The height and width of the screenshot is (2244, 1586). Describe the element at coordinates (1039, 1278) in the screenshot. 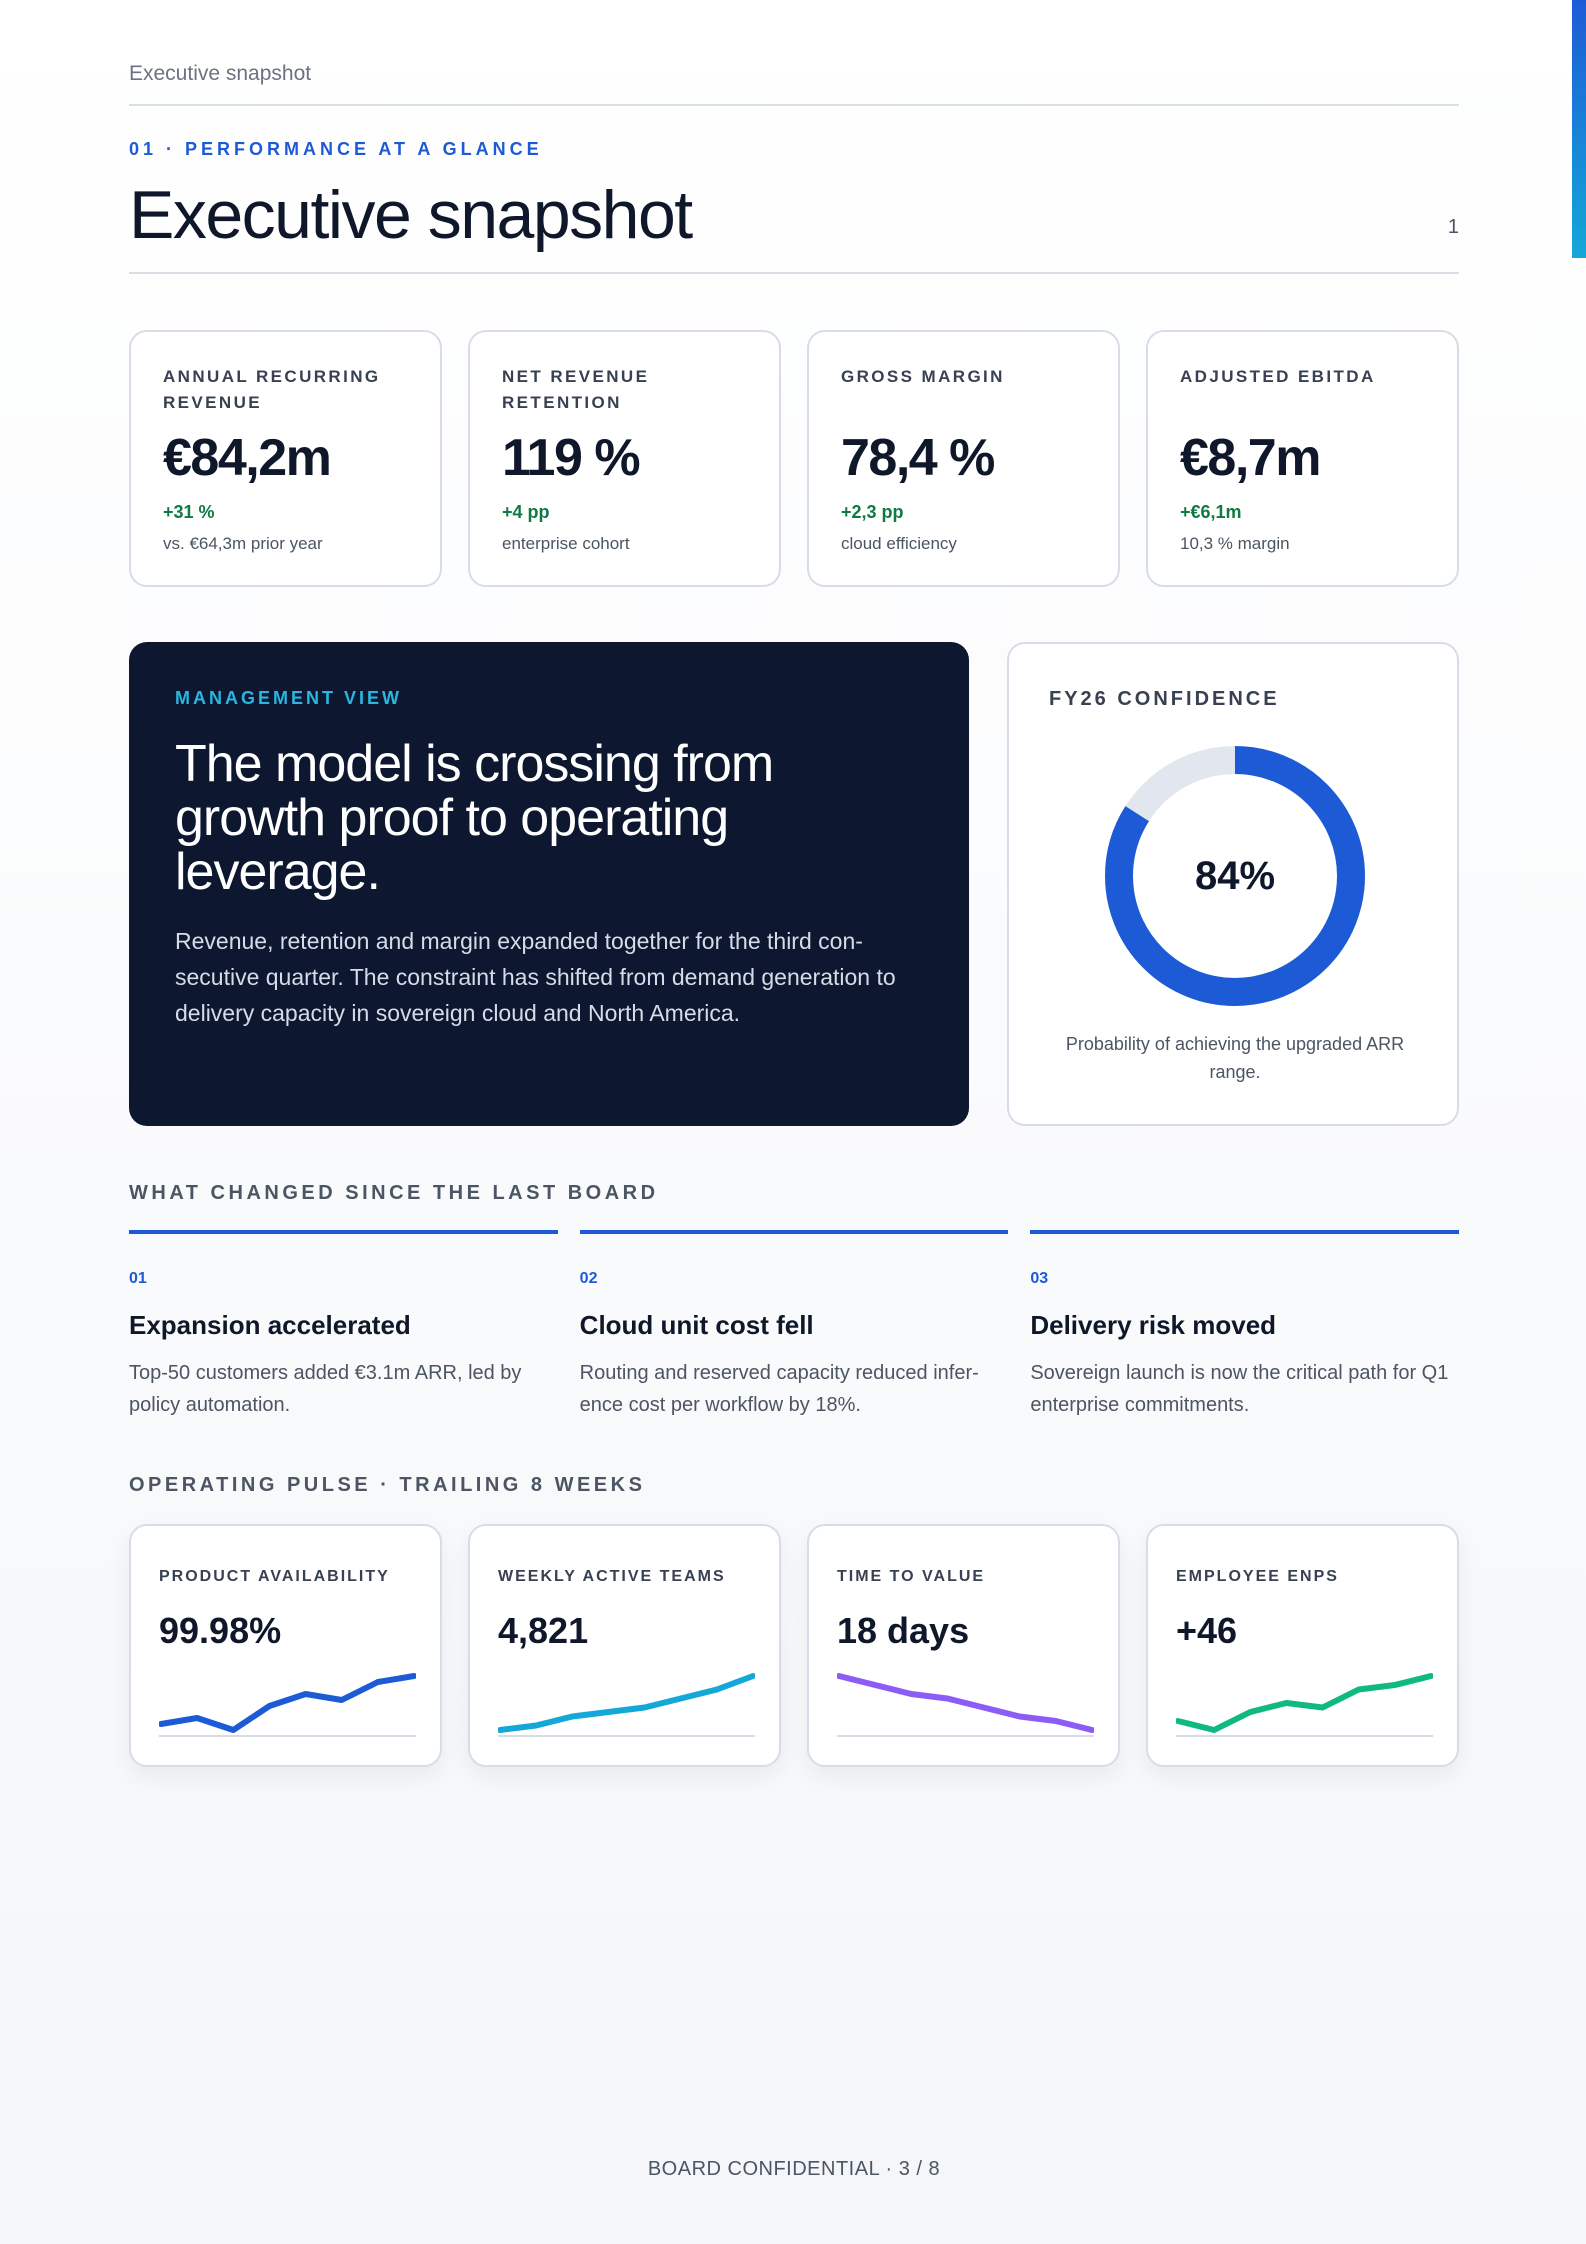

I see `change-number: 03` at that location.